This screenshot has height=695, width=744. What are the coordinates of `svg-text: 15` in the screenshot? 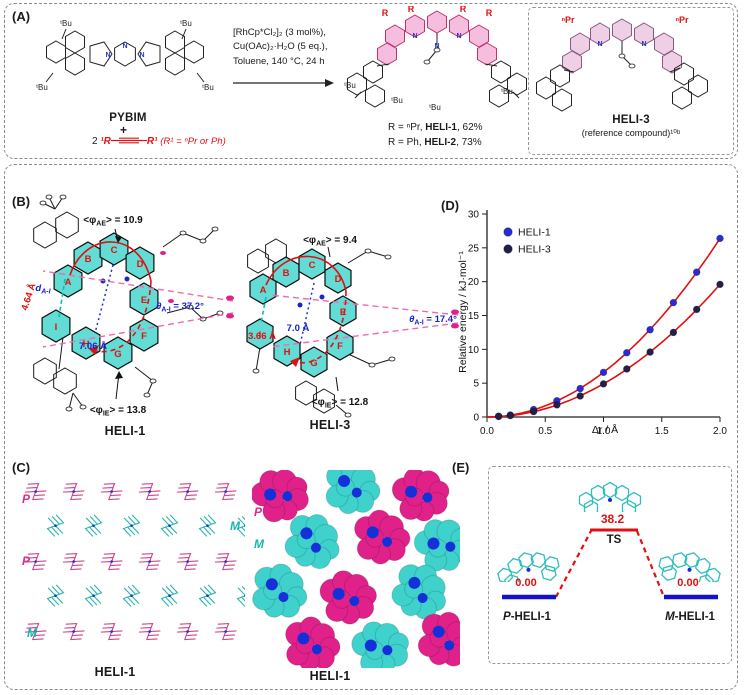 It's located at (474, 316).